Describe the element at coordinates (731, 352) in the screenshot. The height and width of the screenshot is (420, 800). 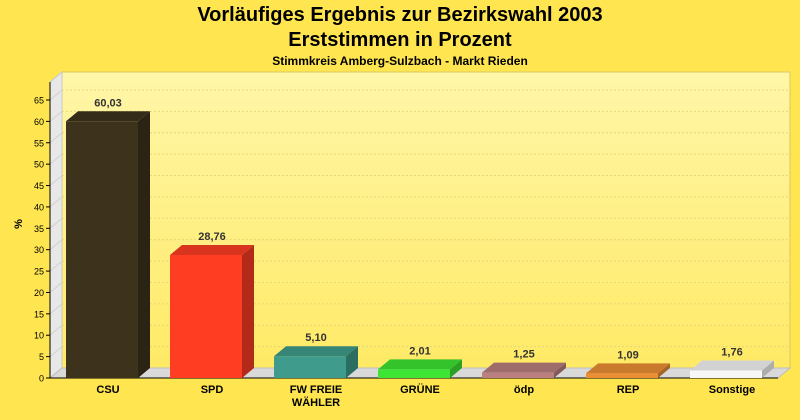
I see `data-label: 1,76` at that location.